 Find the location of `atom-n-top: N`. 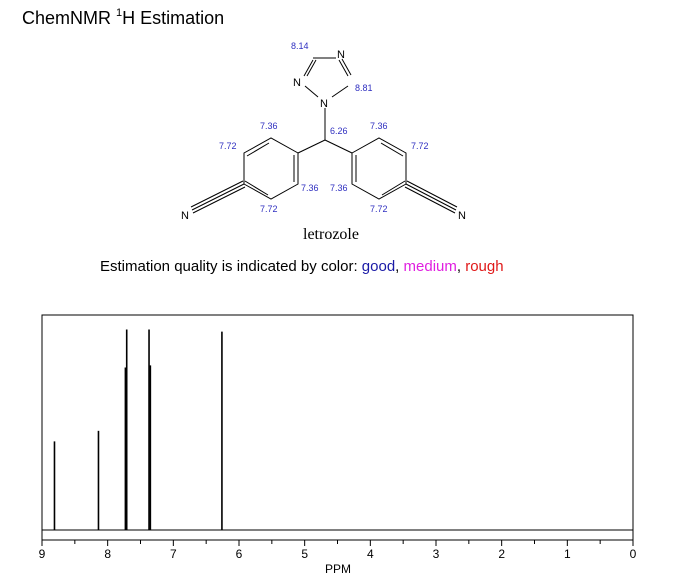

atom-n-top: N is located at coordinates (341, 55).